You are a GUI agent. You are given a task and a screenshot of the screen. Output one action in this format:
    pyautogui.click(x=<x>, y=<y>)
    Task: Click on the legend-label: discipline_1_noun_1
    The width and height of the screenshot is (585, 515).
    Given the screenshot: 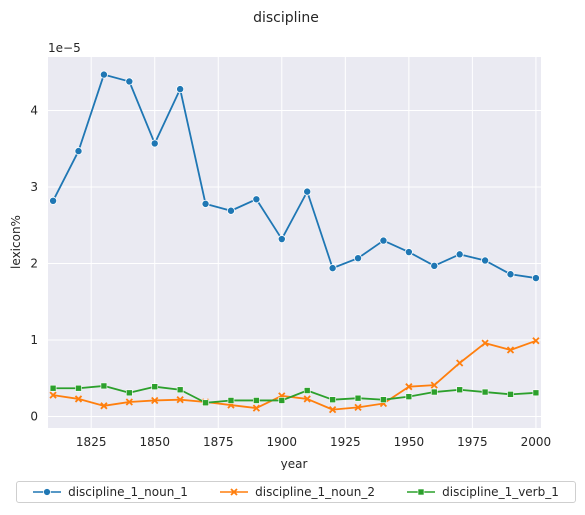 What is the action you would take?
    pyautogui.click(x=128, y=492)
    